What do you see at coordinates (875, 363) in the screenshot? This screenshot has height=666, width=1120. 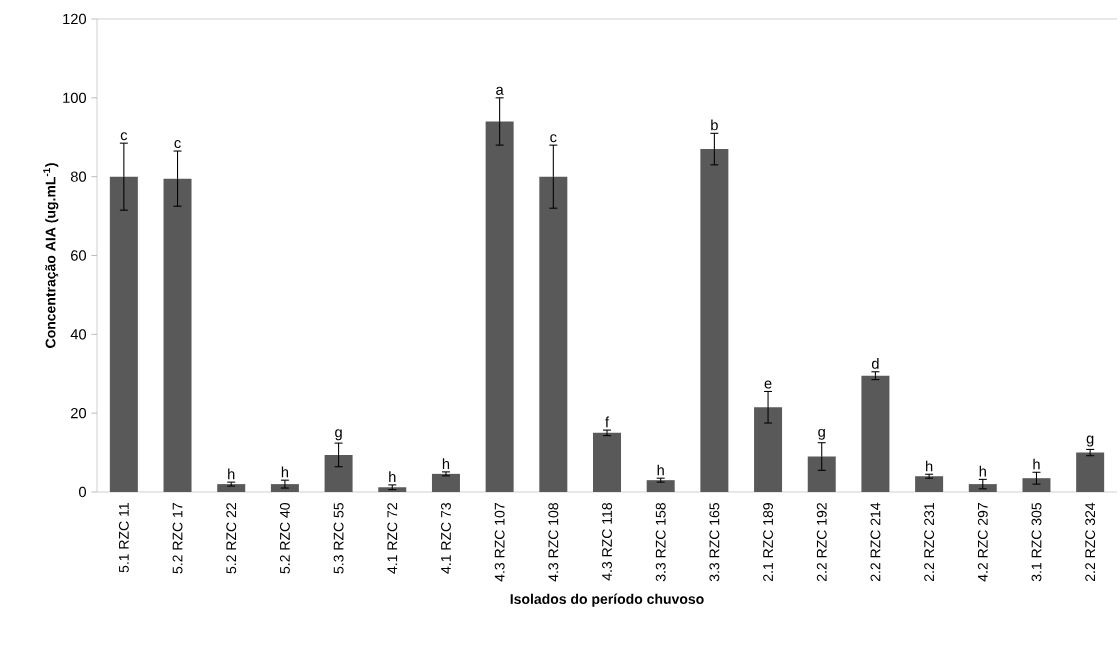 I see `data-label: d` at bounding box center [875, 363].